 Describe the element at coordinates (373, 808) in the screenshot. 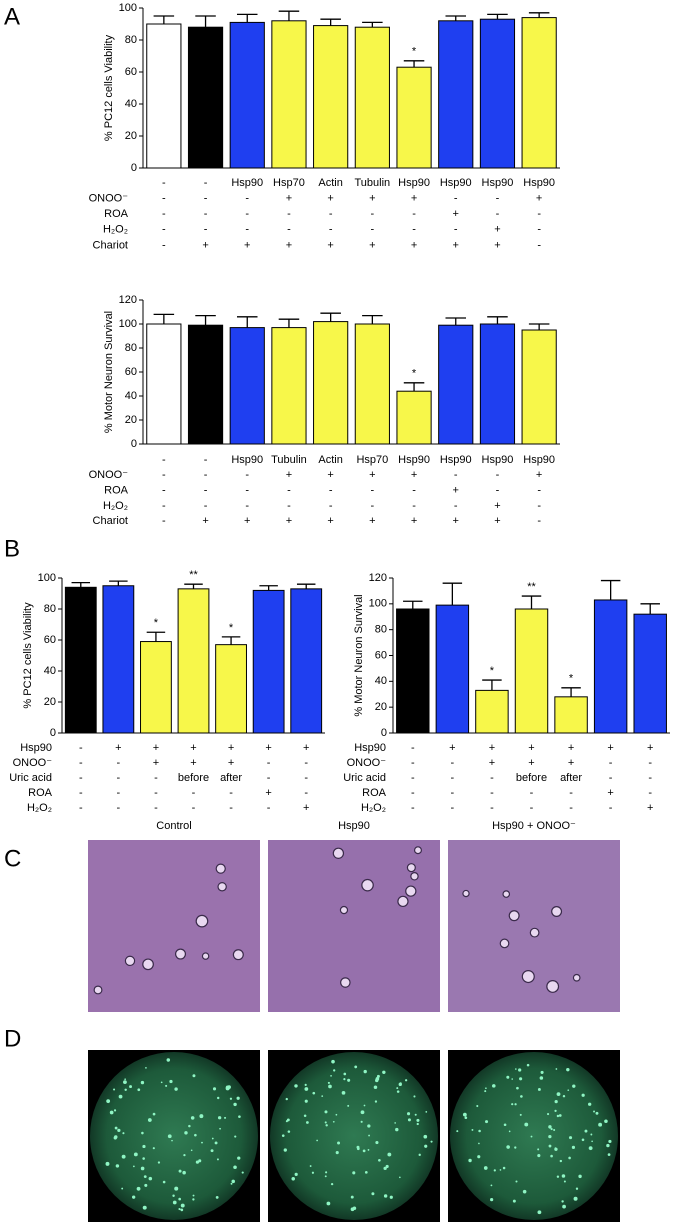

I see `condition-label: H₂O₂` at that location.